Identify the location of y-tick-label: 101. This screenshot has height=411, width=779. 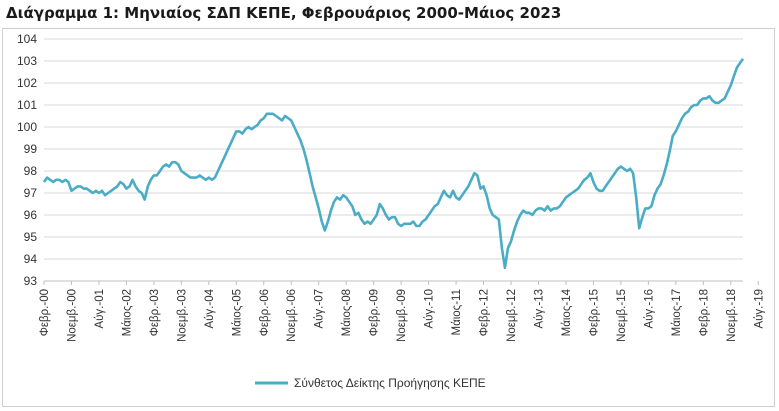
(27, 105).